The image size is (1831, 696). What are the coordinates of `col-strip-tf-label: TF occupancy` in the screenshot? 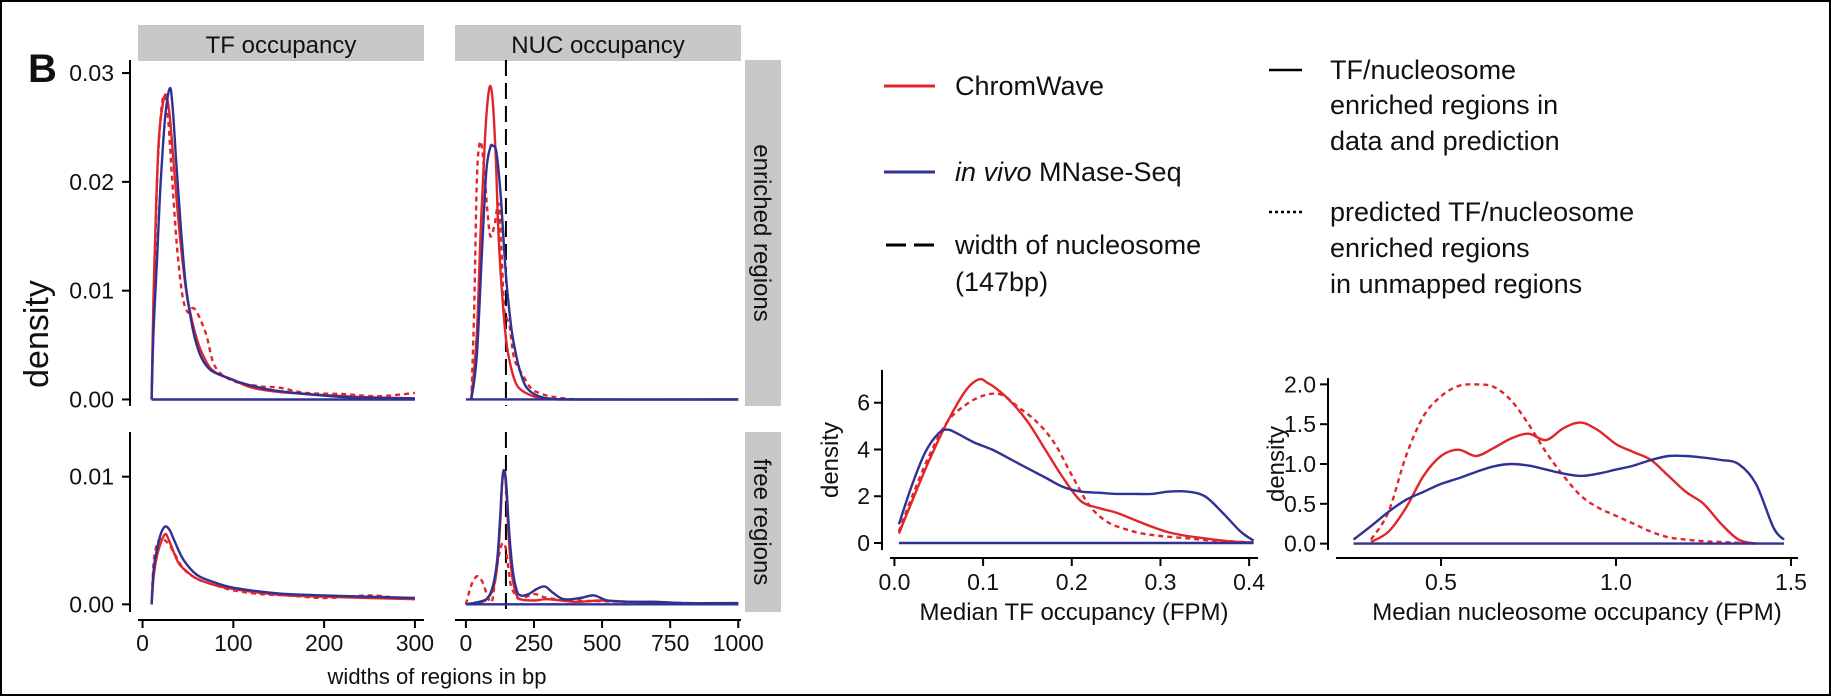 It's located at (281, 45).